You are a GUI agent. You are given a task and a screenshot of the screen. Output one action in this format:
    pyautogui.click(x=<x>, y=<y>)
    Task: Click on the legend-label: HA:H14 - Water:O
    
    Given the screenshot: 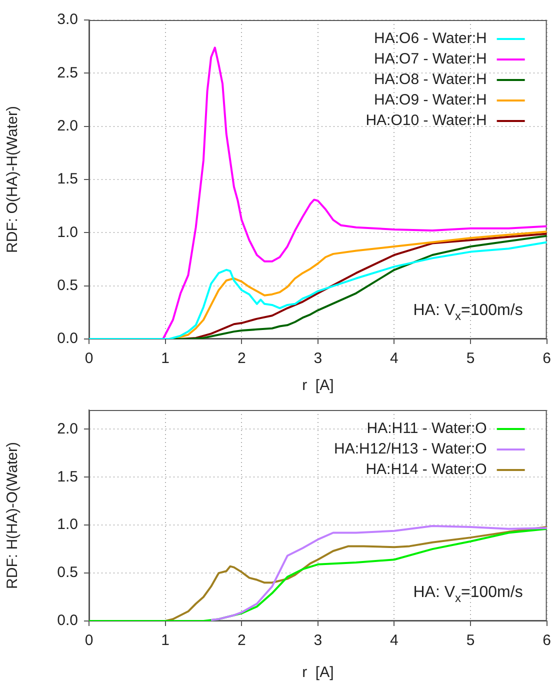 What is the action you would take?
    pyautogui.click(x=426, y=469)
    